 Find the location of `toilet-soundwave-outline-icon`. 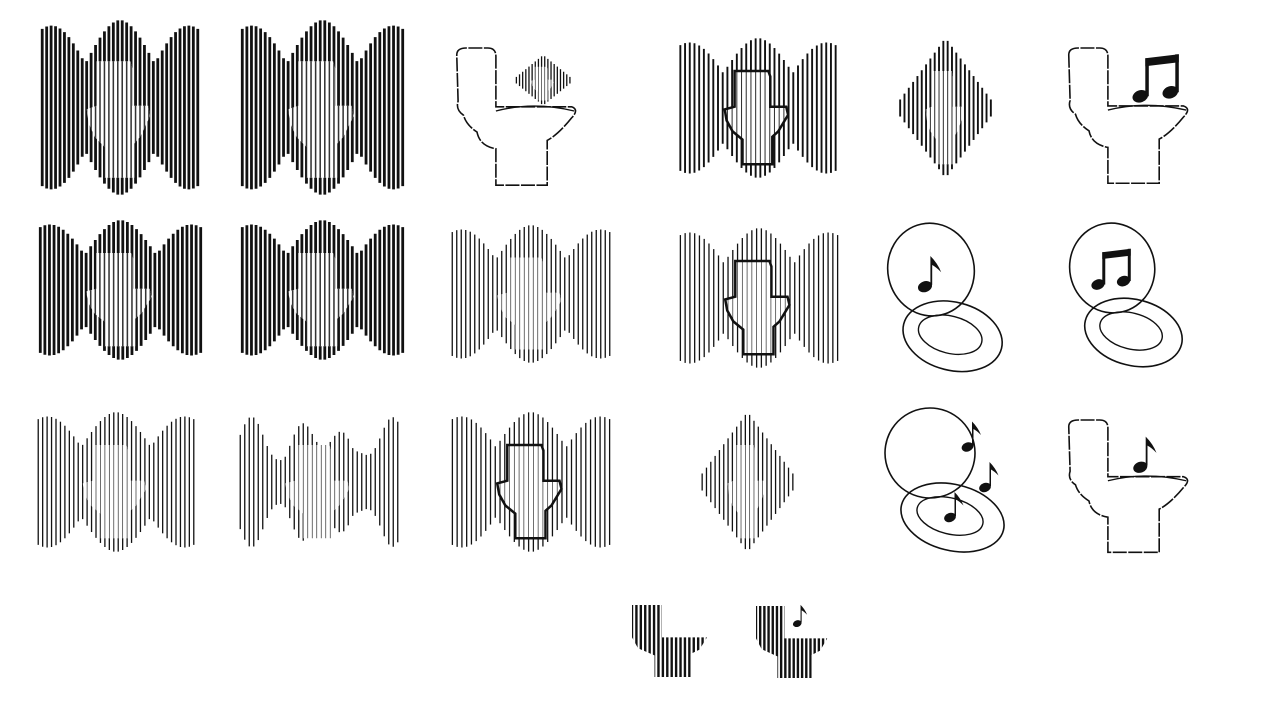

toilet-soundwave-outline-icon is located at coordinates (516, 116).